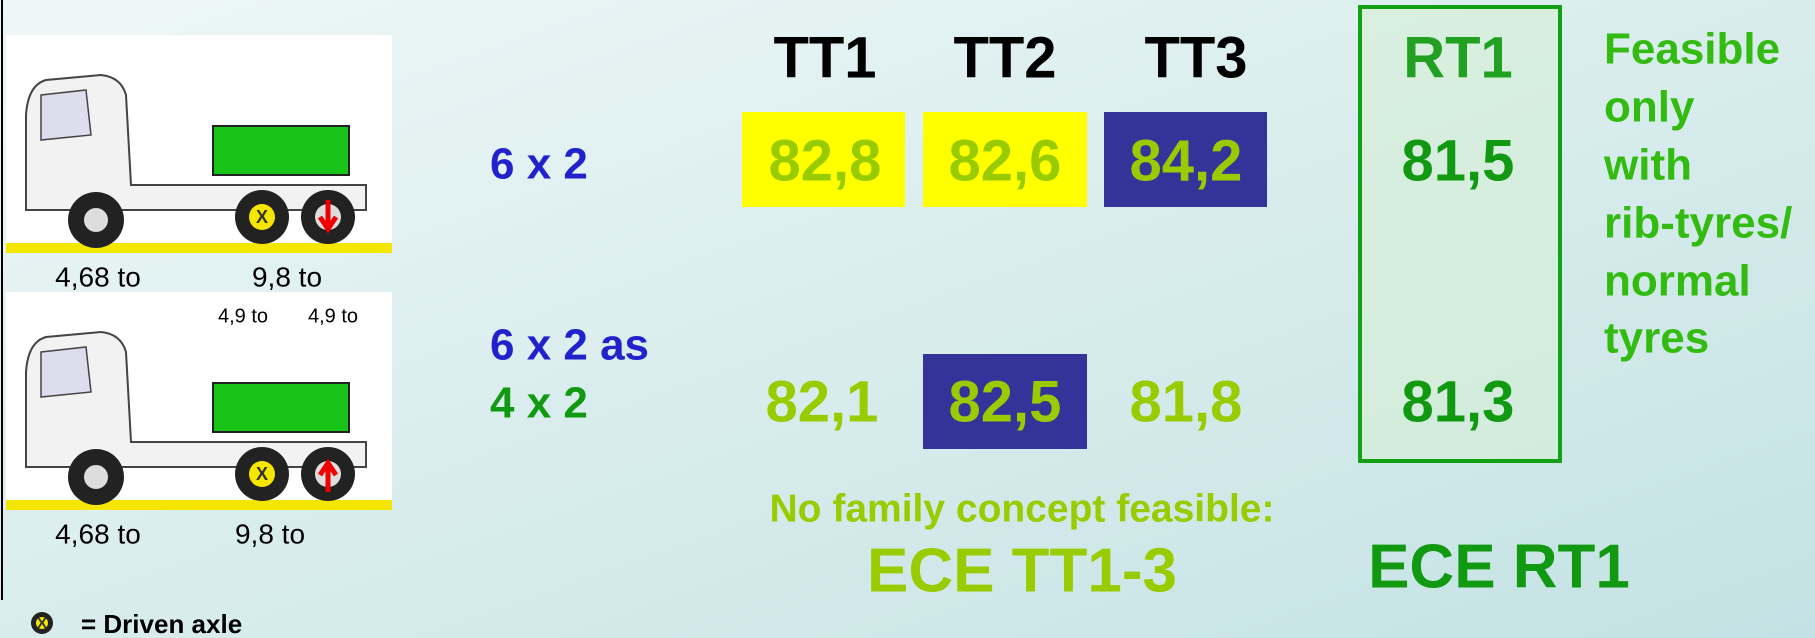 The image size is (1815, 638). Describe the element at coordinates (1698, 223) in the screenshot. I see `note-line: rib-tyres/` at that location.